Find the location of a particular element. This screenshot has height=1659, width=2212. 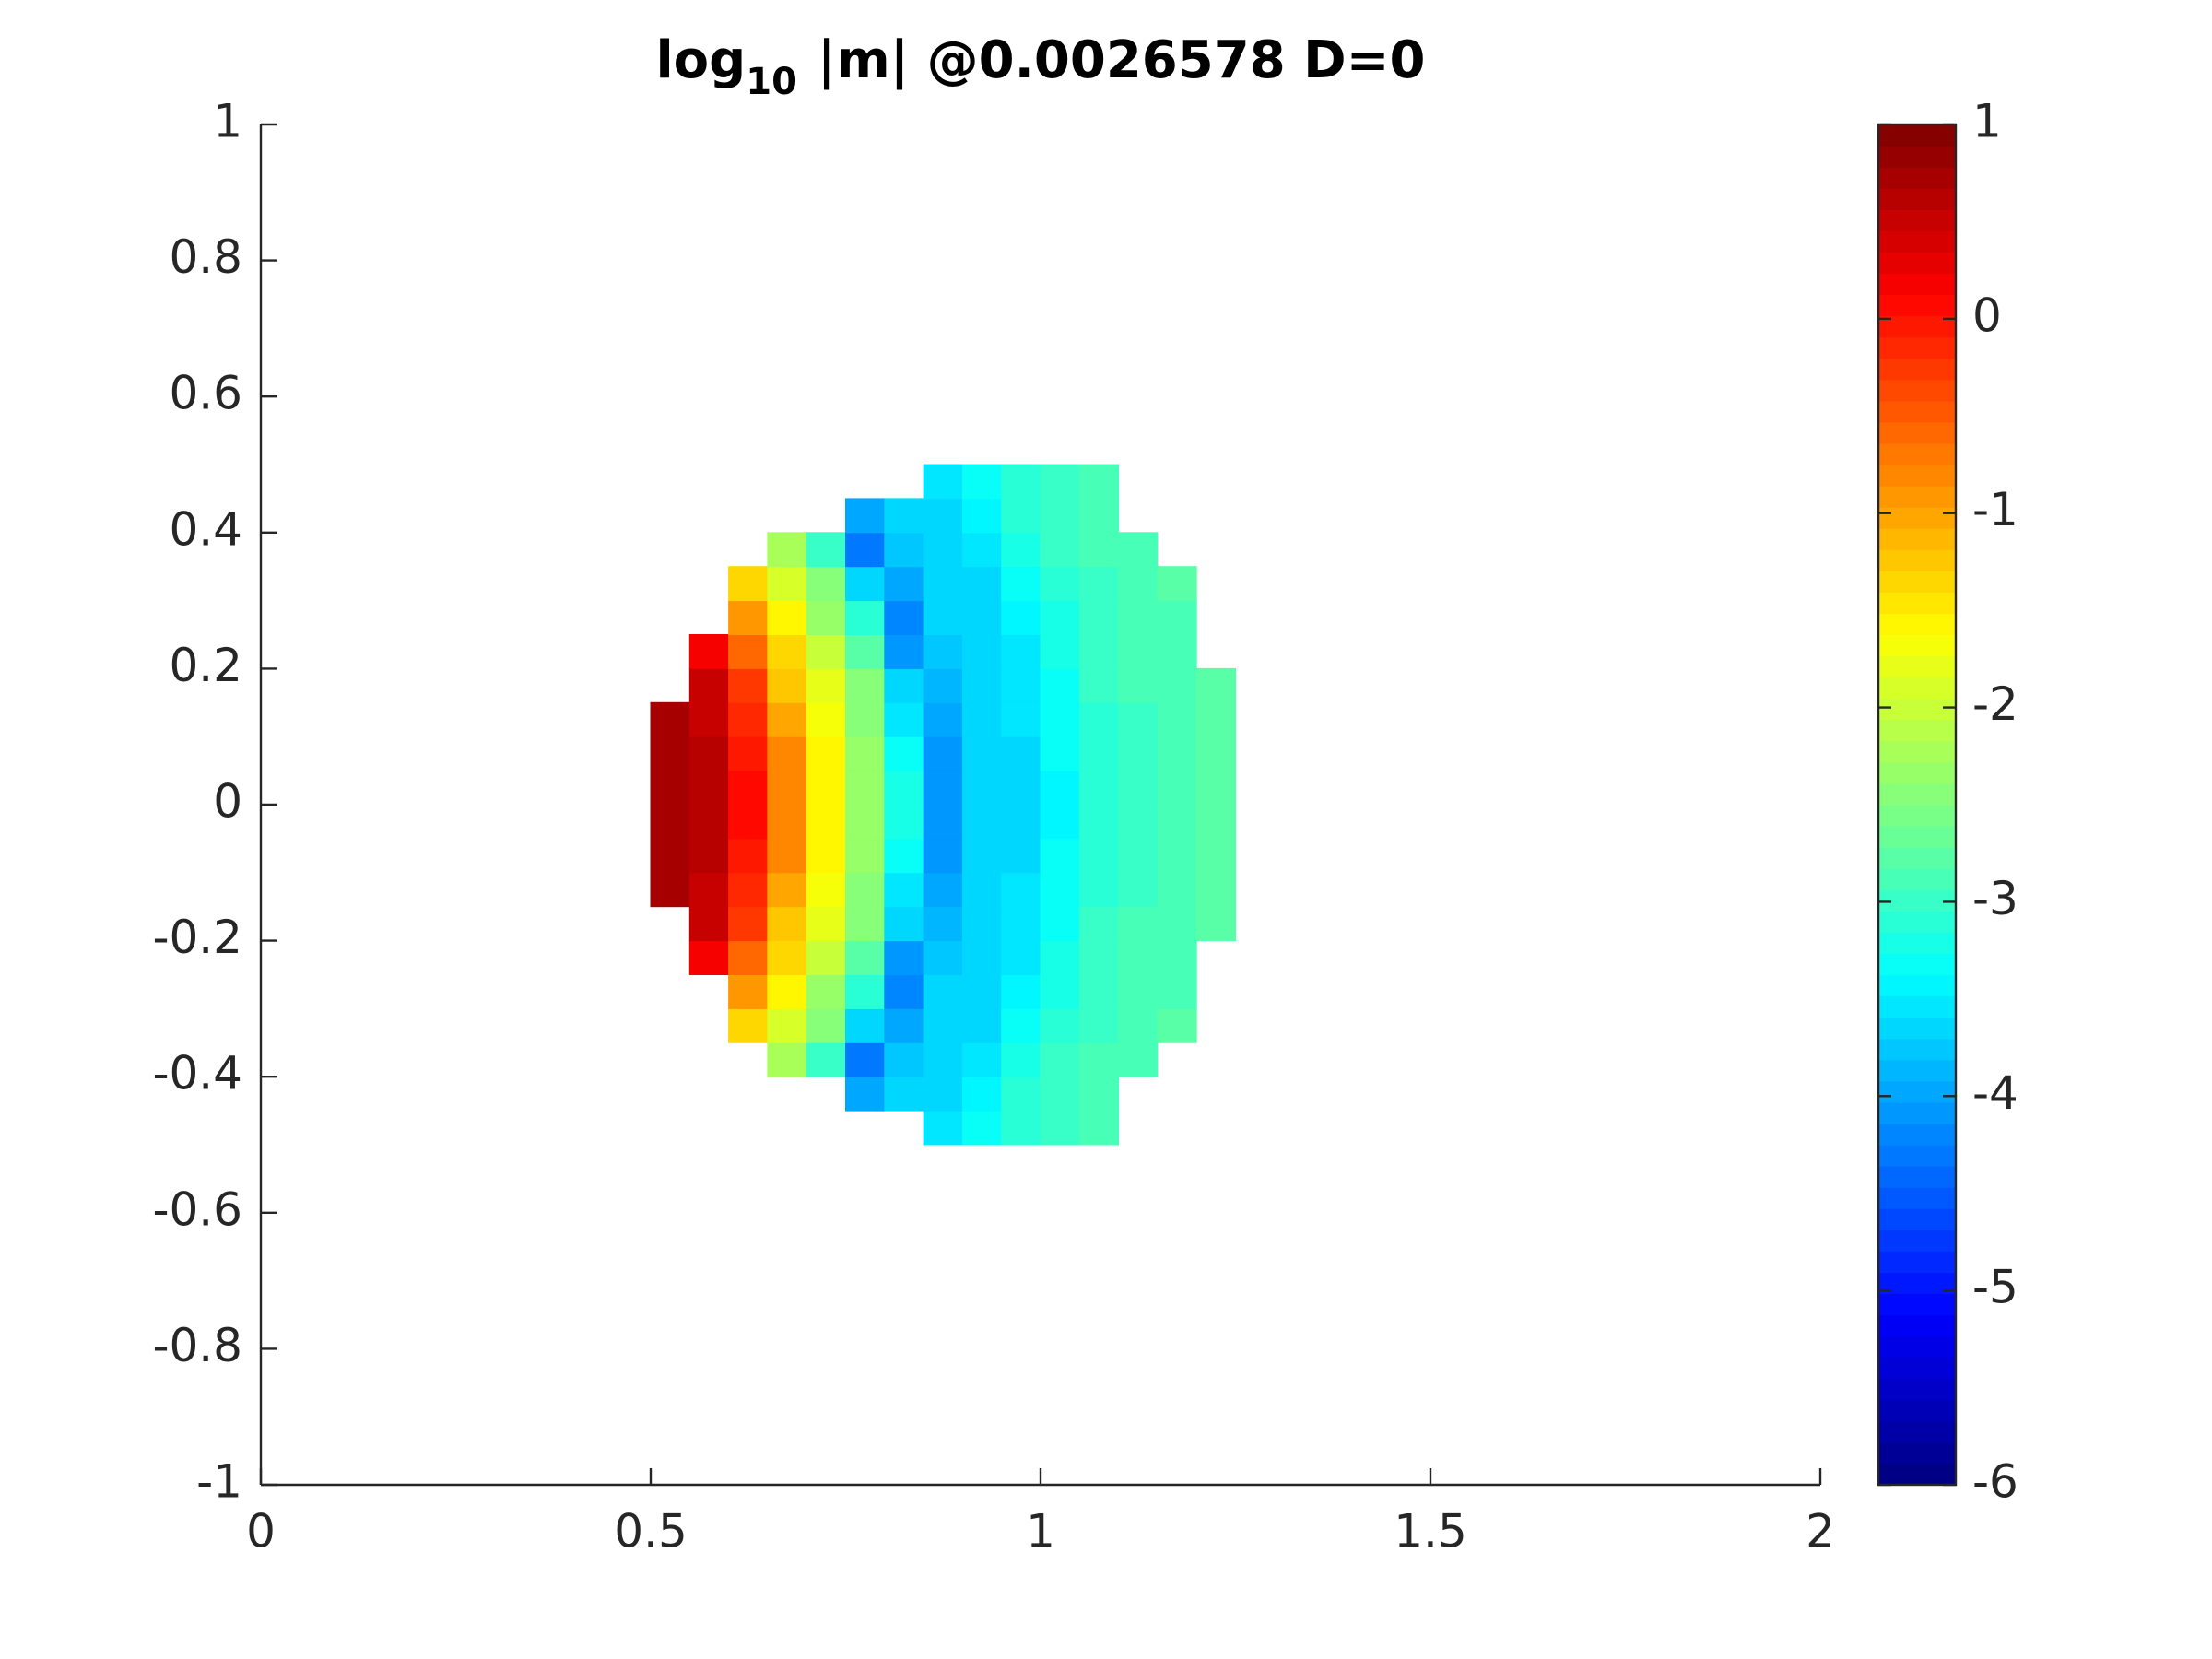

y-tick-label: -0.6 is located at coordinates (197, 1209).